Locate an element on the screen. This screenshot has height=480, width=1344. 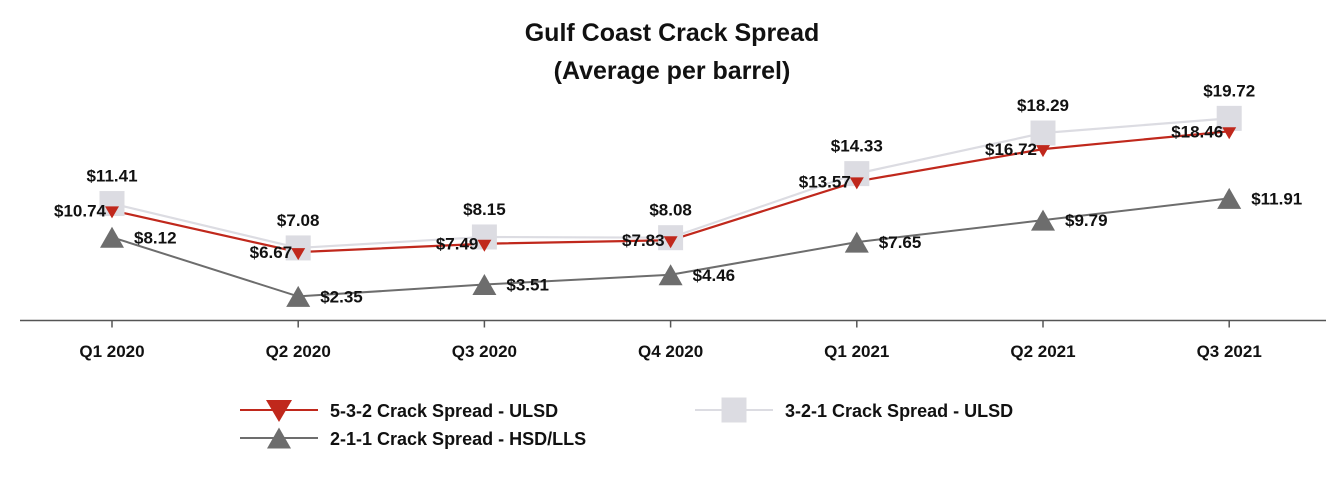
chart-subtitle: (Average per barrel) is located at coordinates (672, 71).